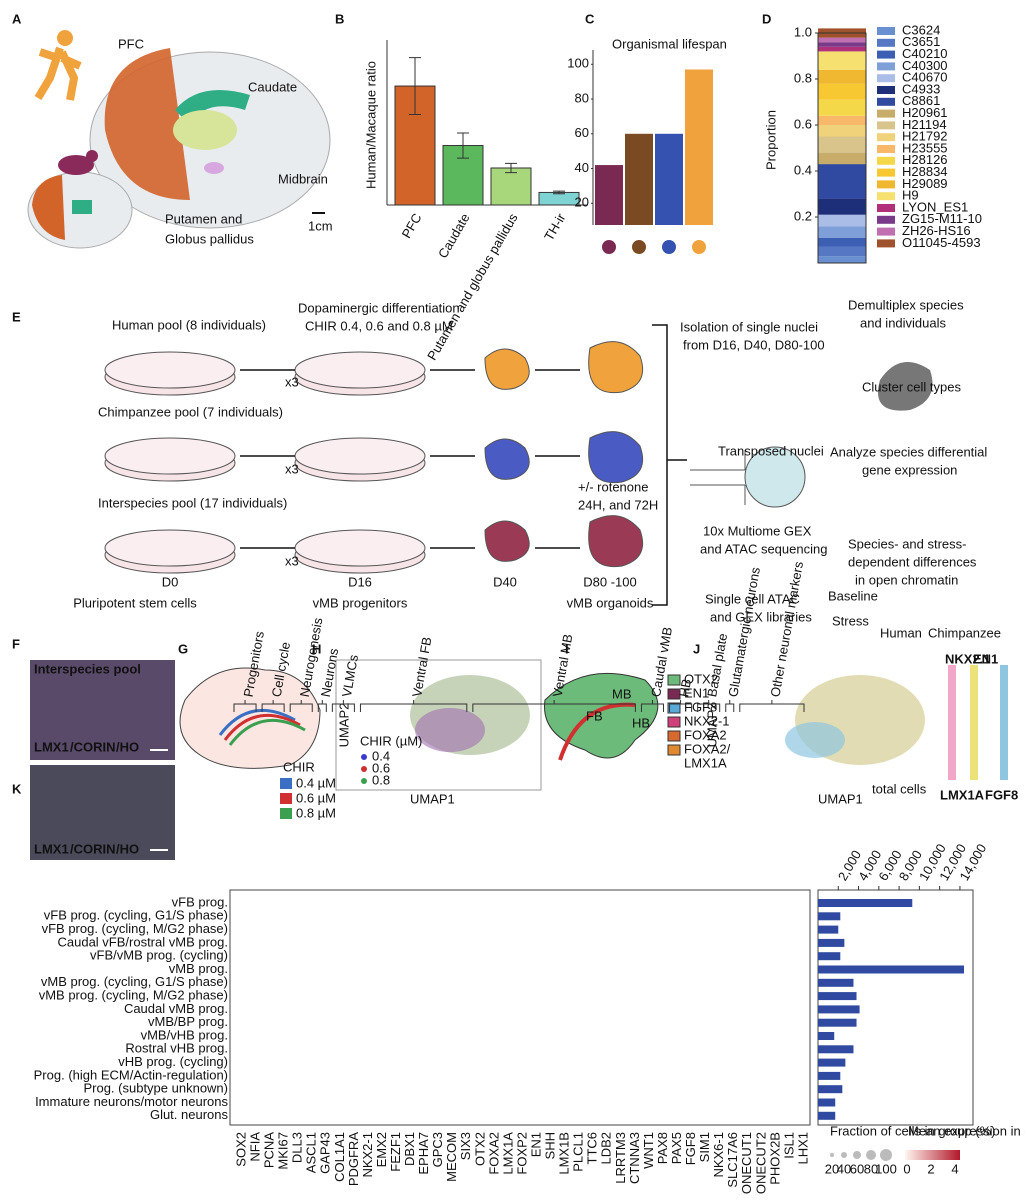 This screenshot has height=1200, width=1025. Describe the element at coordinates (493, 1153) in the screenshot. I see `gene-label: FOXA2` at that location.